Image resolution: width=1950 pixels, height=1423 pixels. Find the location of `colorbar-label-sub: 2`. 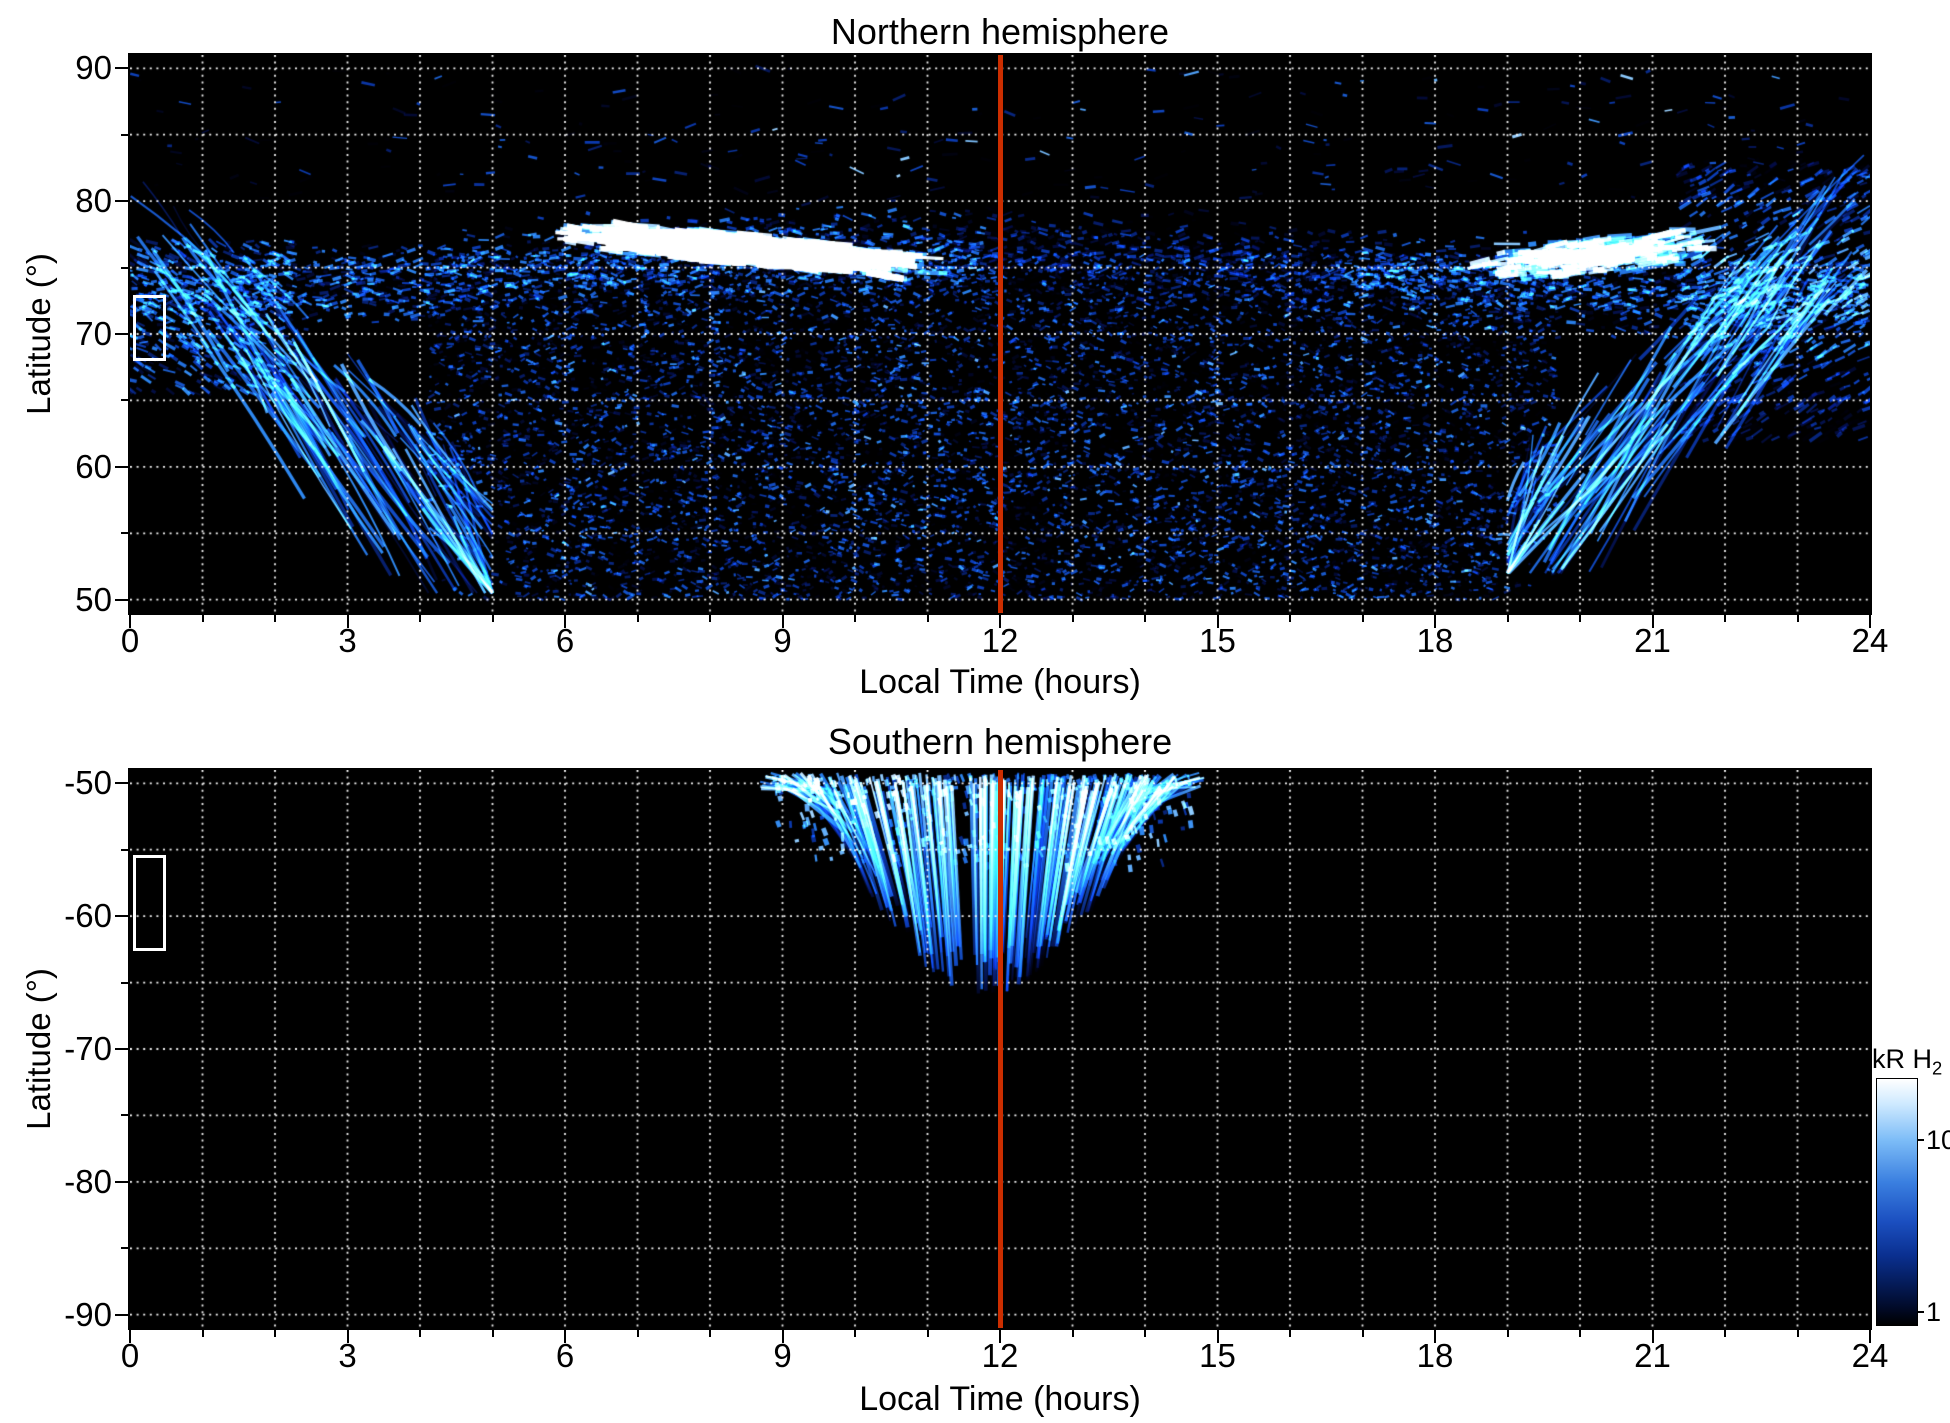

colorbar-label-sub: 2 is located at coordinates (1937, 1068).